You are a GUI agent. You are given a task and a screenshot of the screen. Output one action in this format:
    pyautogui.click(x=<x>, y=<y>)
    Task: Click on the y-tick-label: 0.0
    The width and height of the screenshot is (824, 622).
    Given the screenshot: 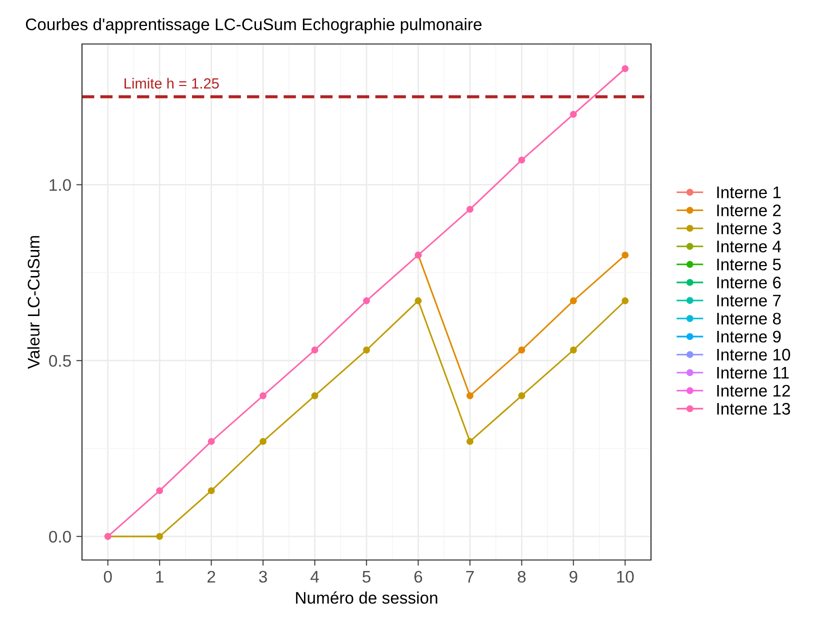 What is the action you would take?
    pyautogui.click(x=60, y=536)
    